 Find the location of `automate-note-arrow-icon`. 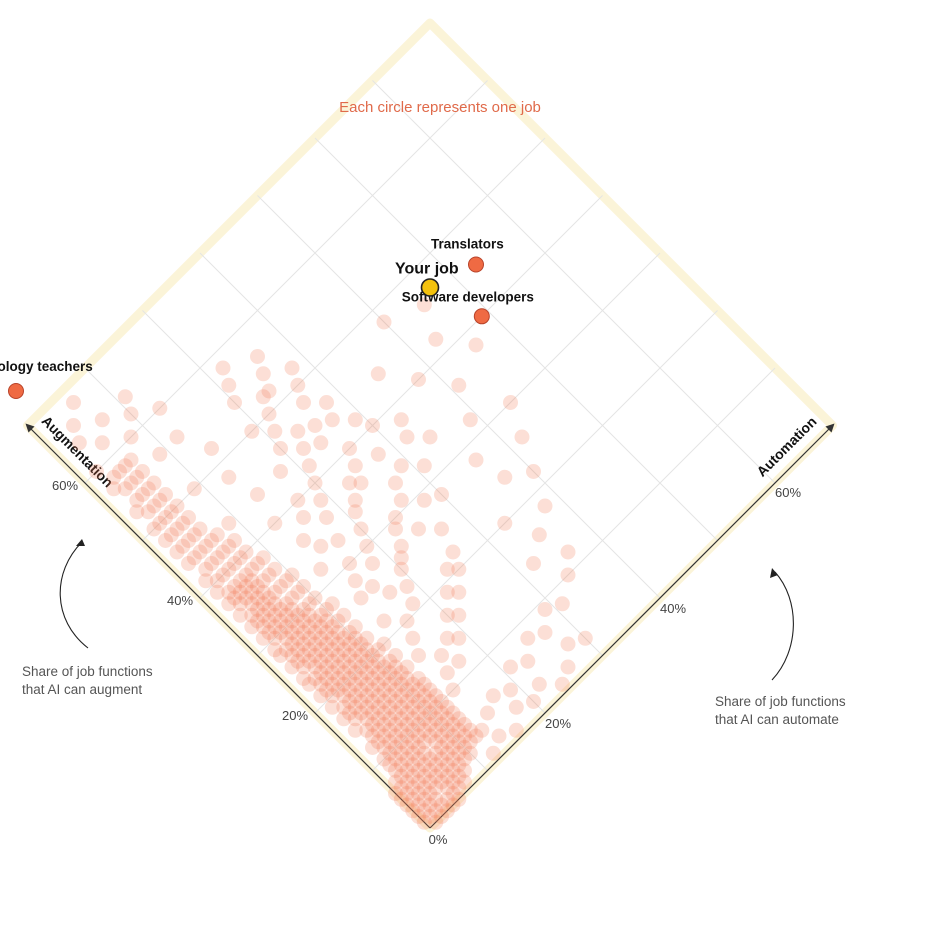

automate-note-arrow-icon is located at coordinates (782, 626).